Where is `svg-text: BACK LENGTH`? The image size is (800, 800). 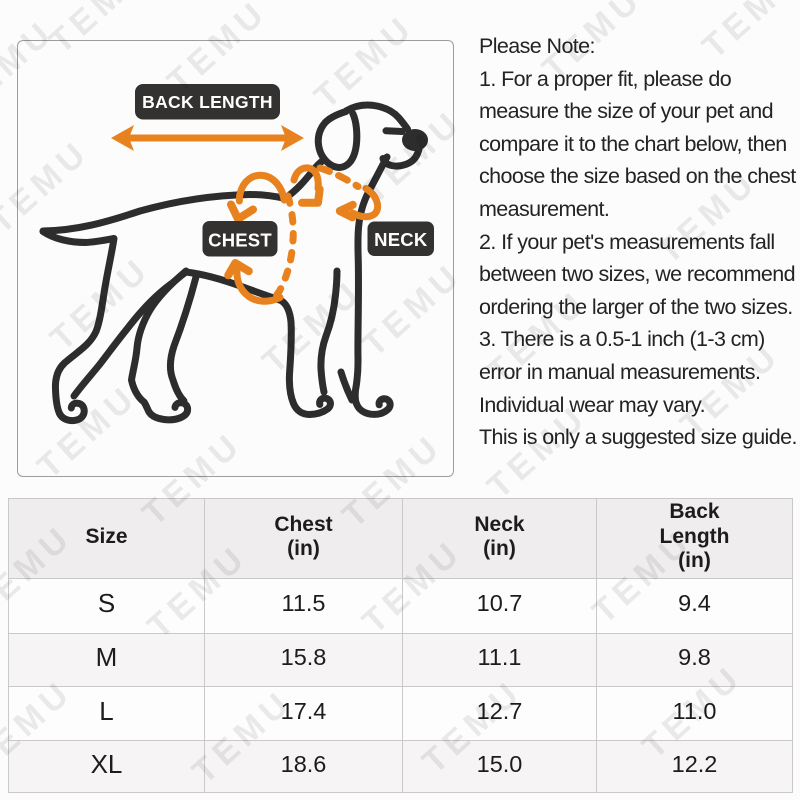
svg-text: BACK LENGTH is located at coordinates (207, 102).